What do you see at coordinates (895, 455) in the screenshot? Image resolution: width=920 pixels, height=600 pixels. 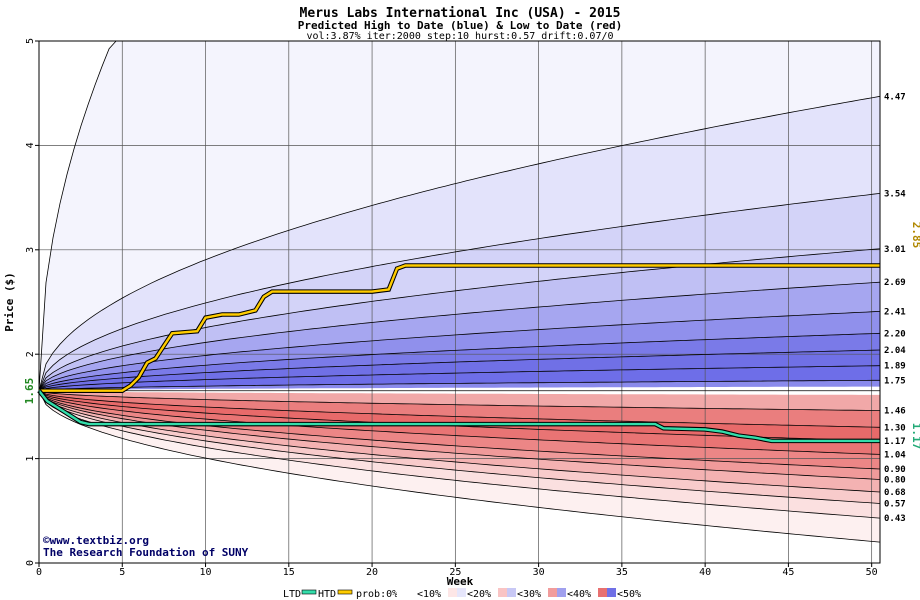 I see `band-end-label-12: 1.04` at bounding box center [895, 455].